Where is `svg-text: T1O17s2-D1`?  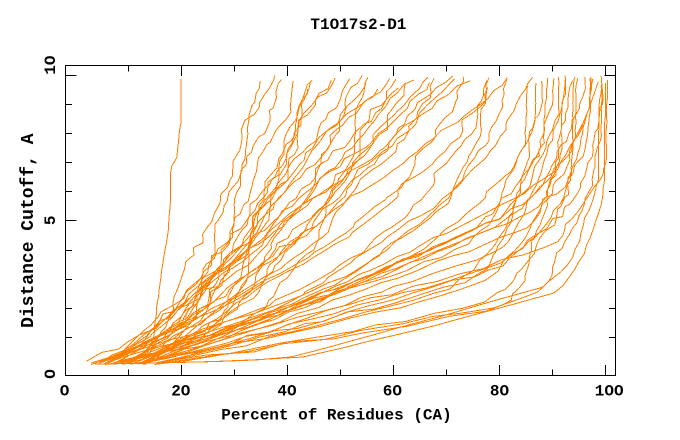
svg-text: T1O17s2-D1 is located at coordinates (358, 25).